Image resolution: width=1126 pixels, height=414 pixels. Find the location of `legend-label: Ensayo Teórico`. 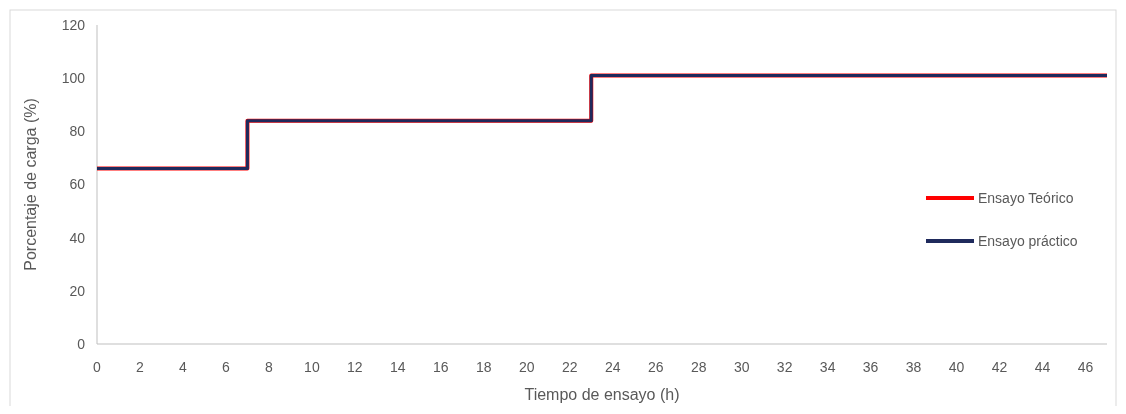

legend-label: Ensayo Teórico is located at coordinates (1026, 197).